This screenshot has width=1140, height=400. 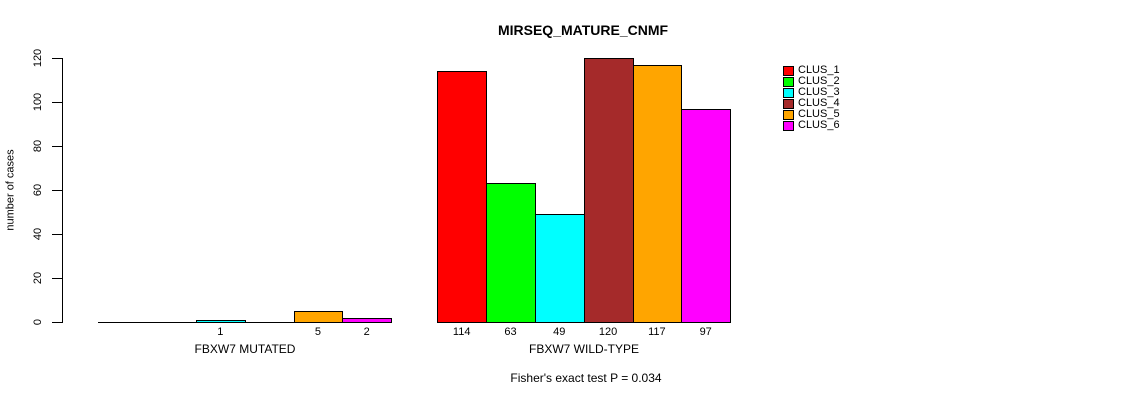 I want to click on legend-label-clus-5: CLUS_5, so click(x=819, y=114).